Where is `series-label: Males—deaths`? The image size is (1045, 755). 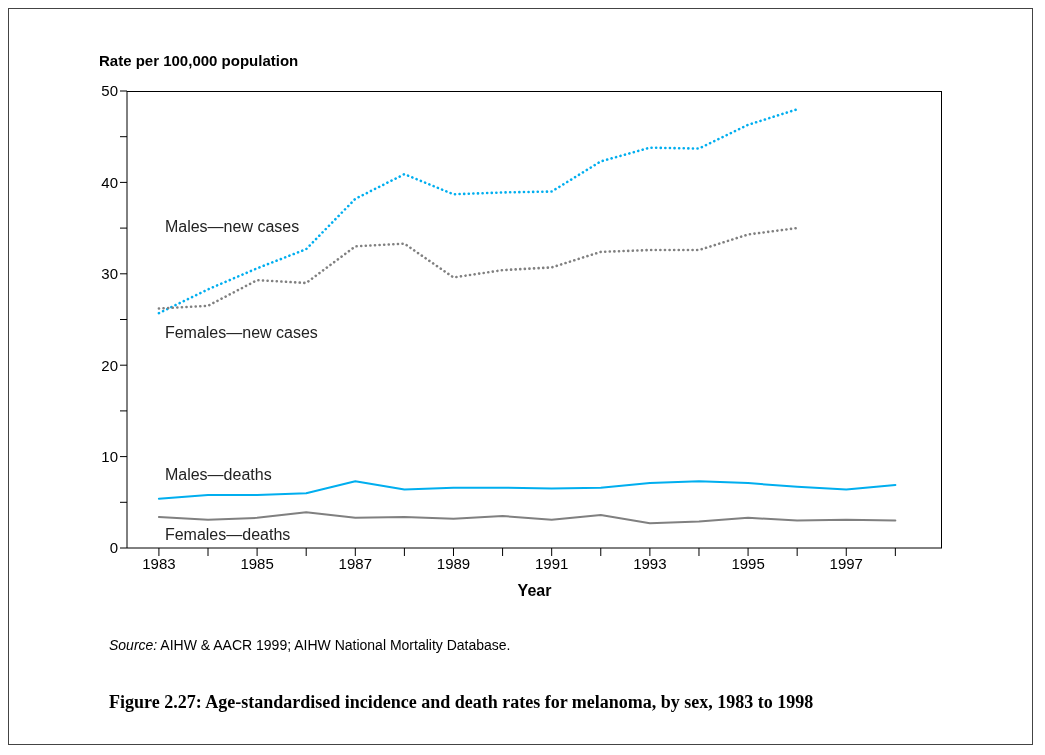
series-label: Males—deaths is located at coordinates (218, 474).